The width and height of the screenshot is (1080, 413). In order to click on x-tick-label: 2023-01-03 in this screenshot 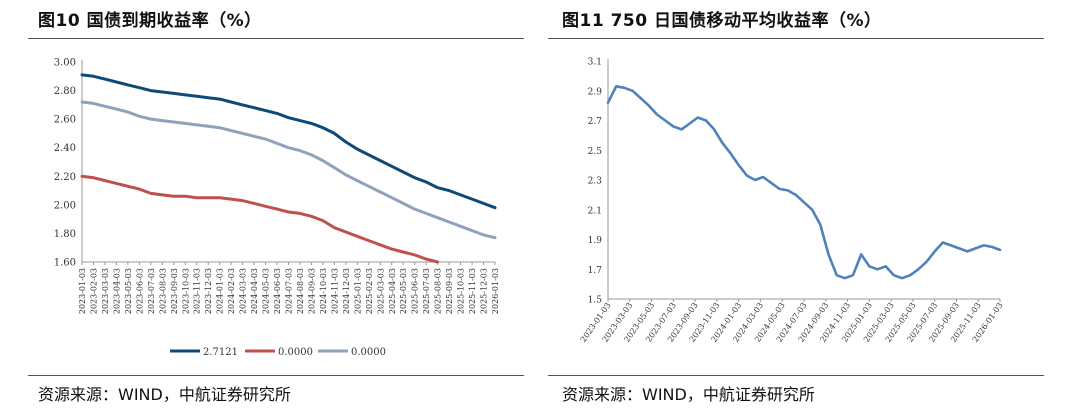, I will do `click(82, 291)`.